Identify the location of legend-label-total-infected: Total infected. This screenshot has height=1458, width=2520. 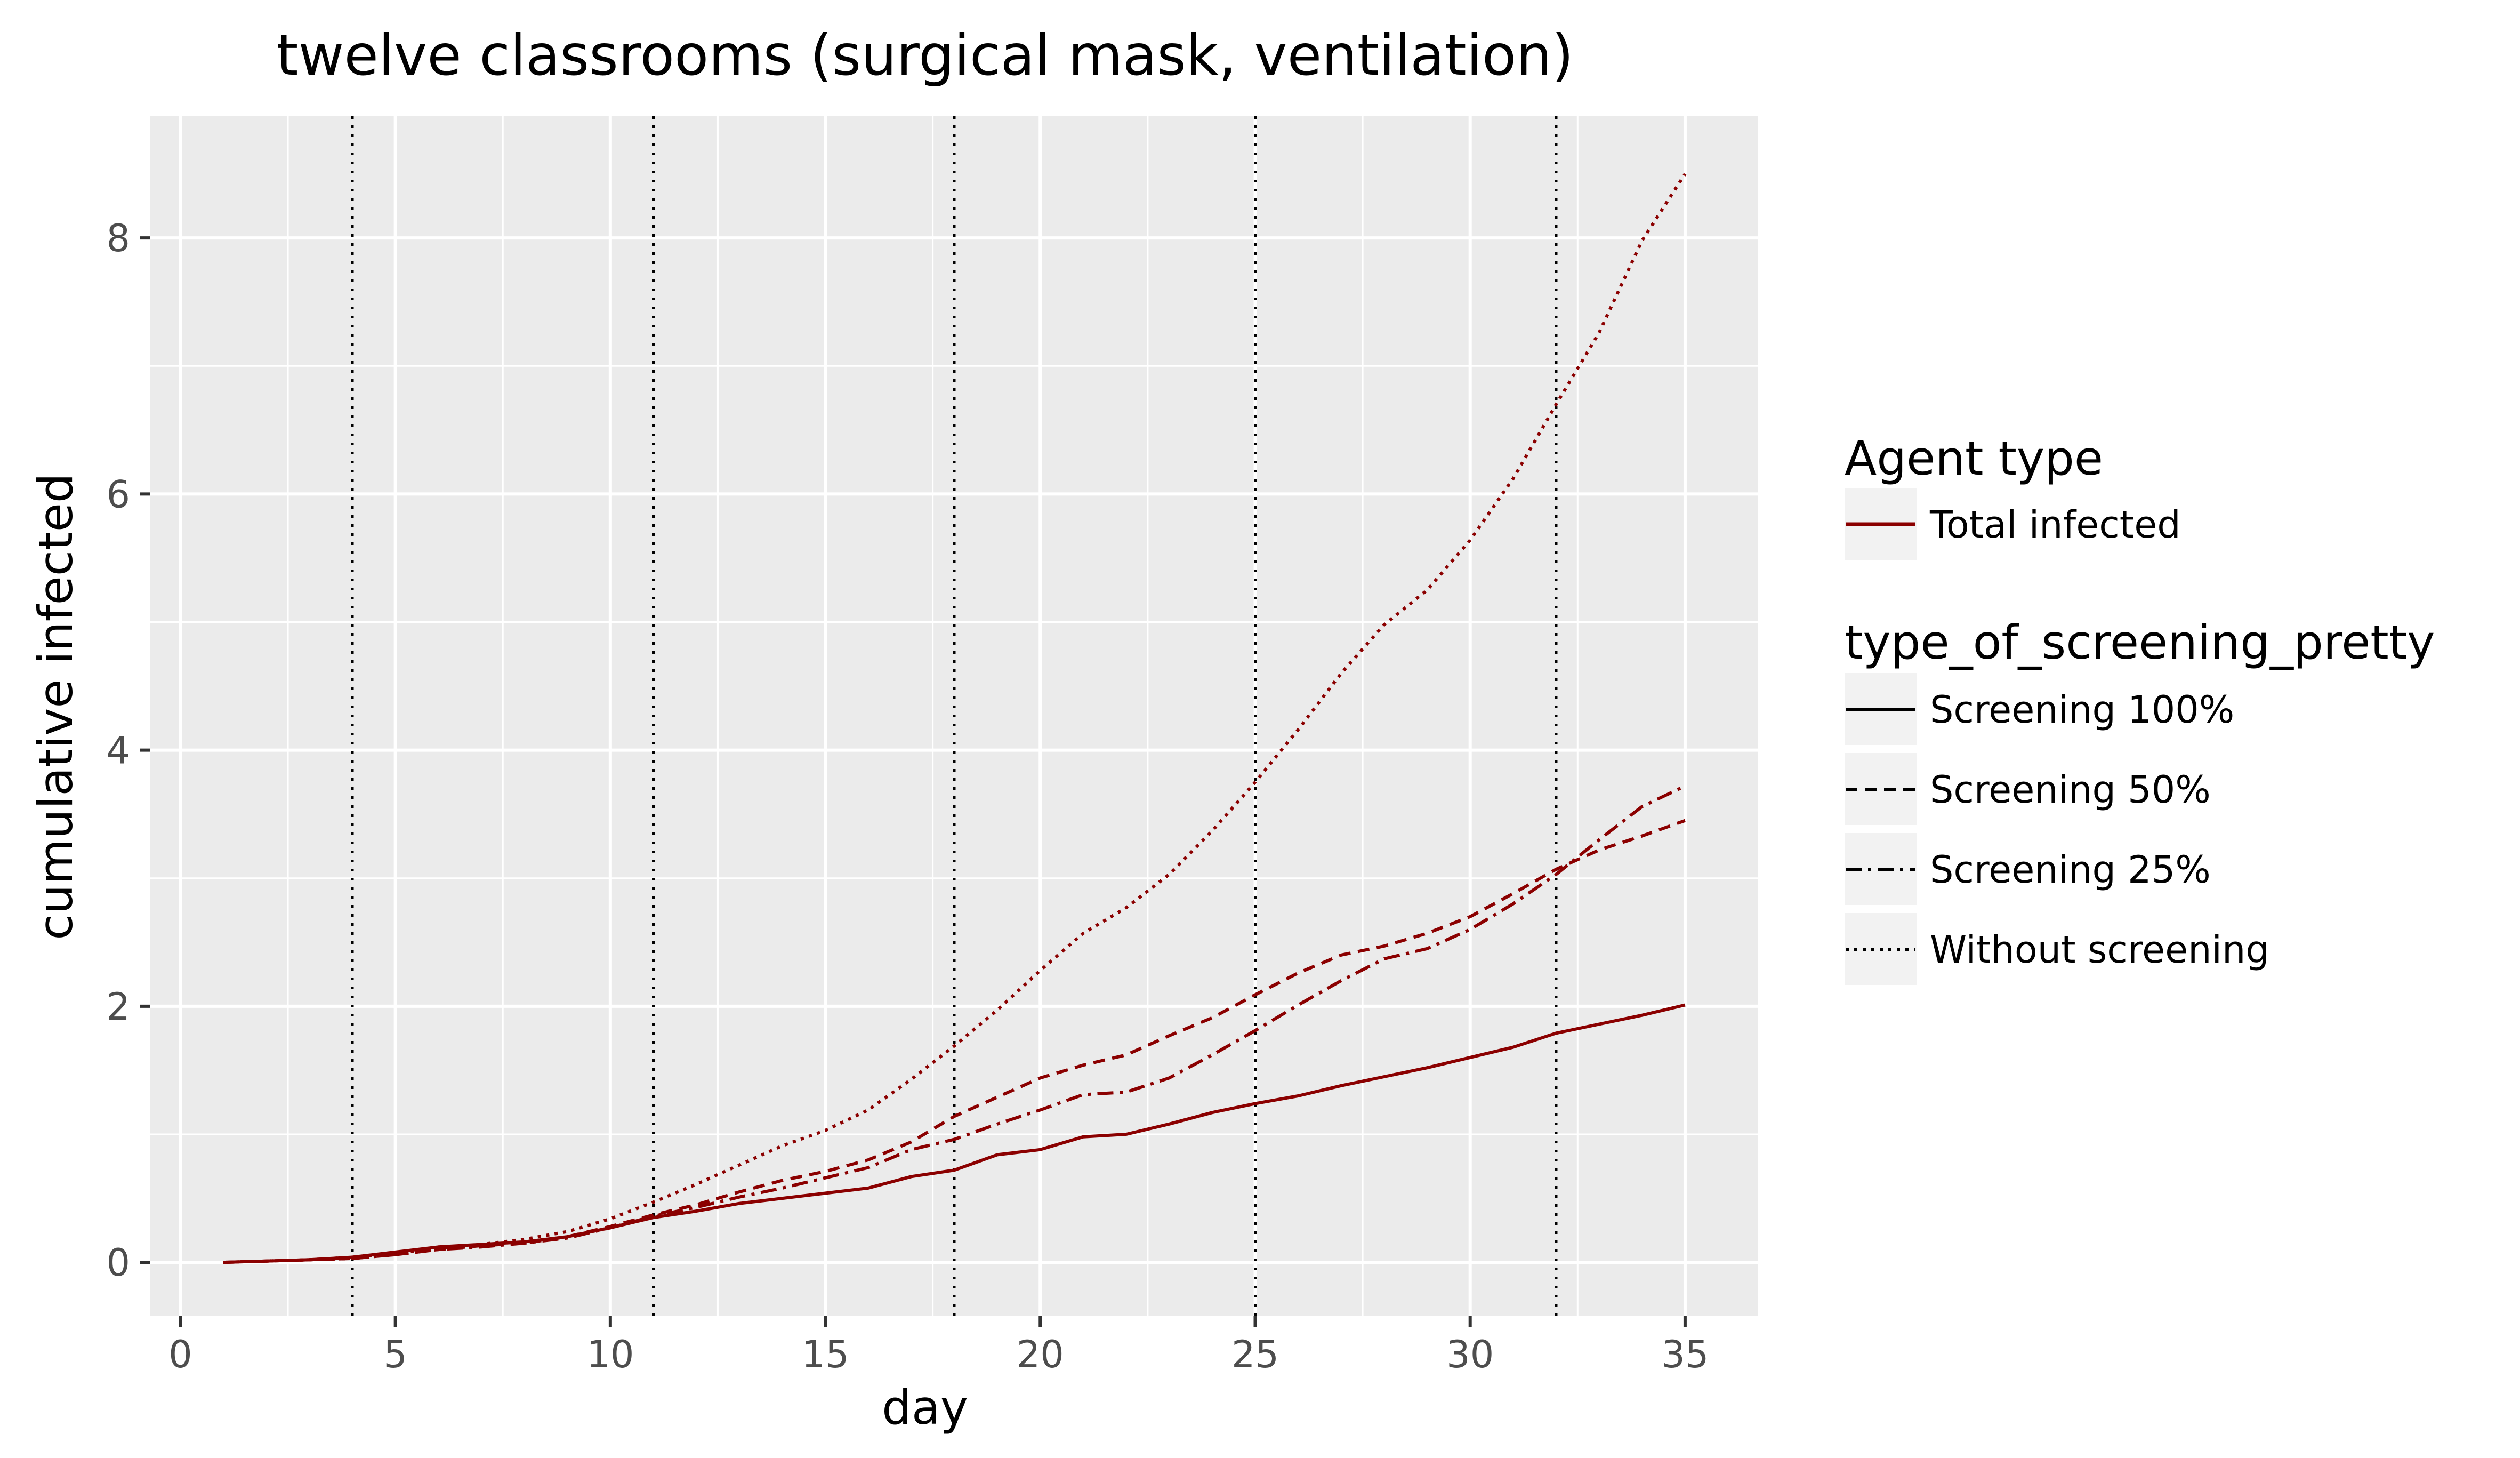
(2055, 525).